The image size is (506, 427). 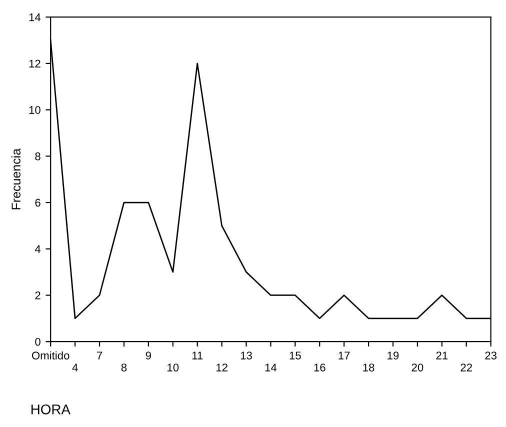 What do you see at coordinates (37, 296) in the screenshot?
I see `y-tick-label: 2` at bounding box center [37, 296].